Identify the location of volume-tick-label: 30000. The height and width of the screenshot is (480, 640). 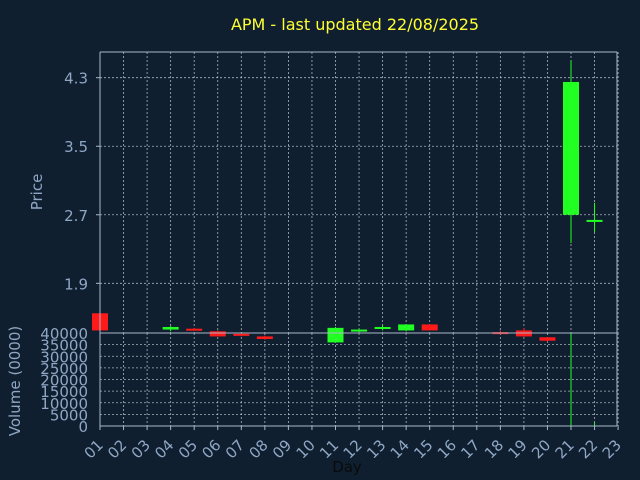
(64, 357).